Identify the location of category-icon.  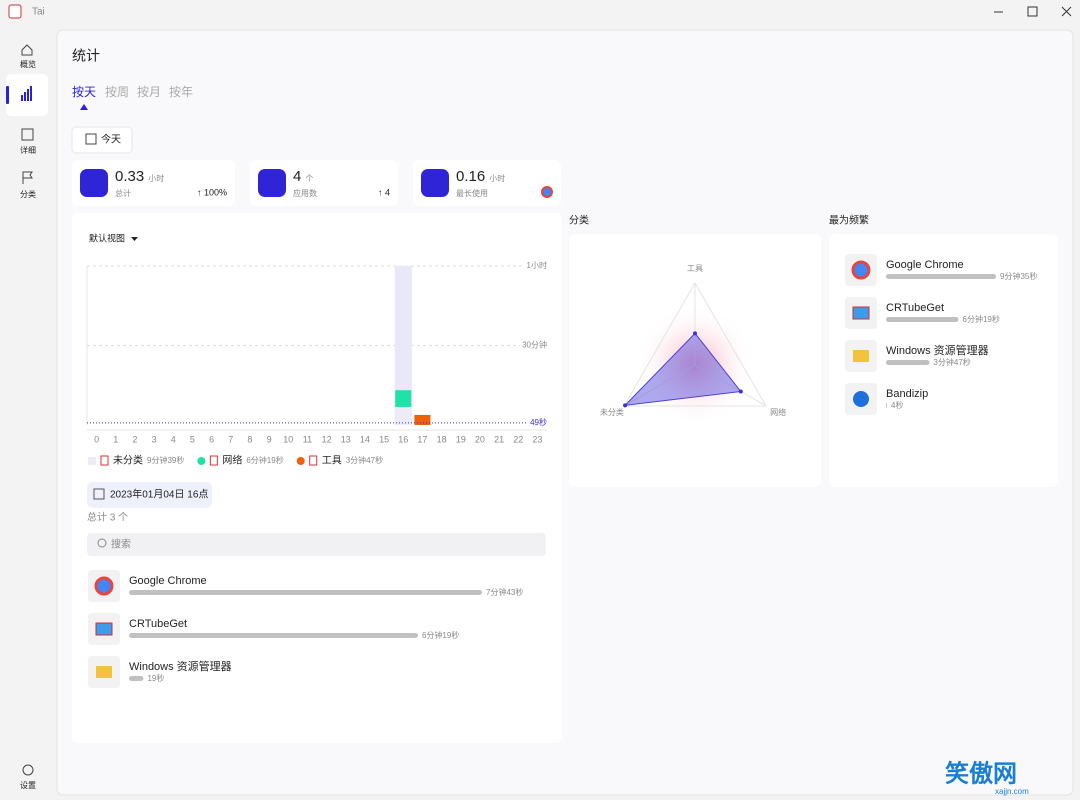
(27, 177).